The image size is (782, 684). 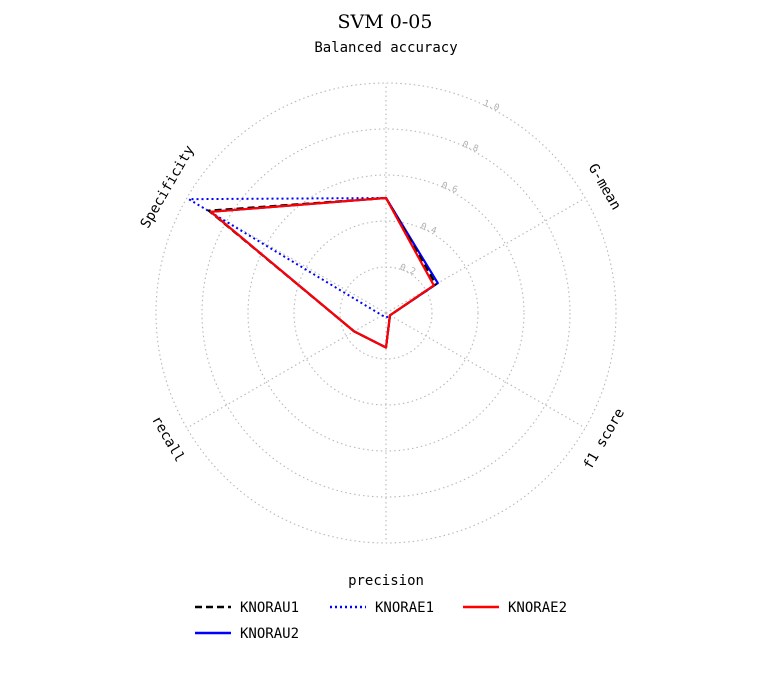 What do you see at coordinates (167, 439) in the screenshot?
I see `axis-label-recall: recall` at bounding box center [167, 439].